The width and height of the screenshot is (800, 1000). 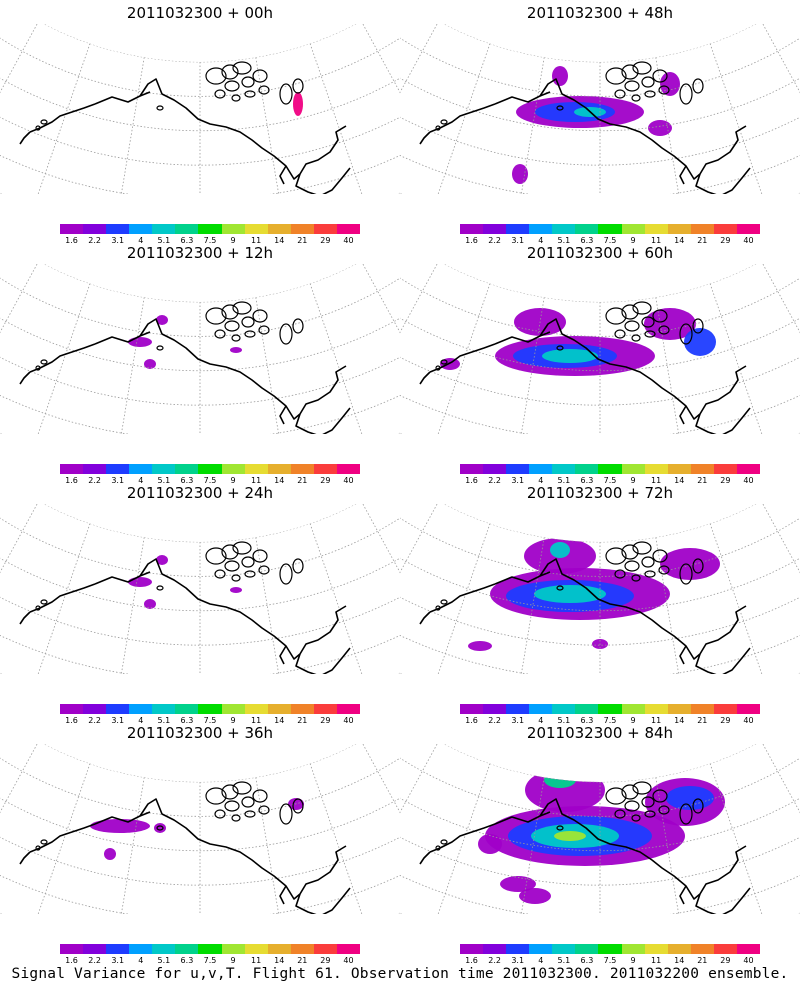 I want to click on panel-title: 2011032300 + 72h, so click(x=600, y=493).